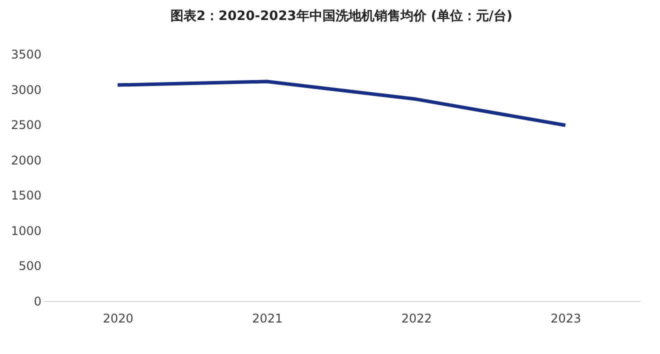 This screenshot has width=660, height=354. Describe the element at coordinates (26, 160) in the screenshot. I see `y-tick-label: 2000` at that location.